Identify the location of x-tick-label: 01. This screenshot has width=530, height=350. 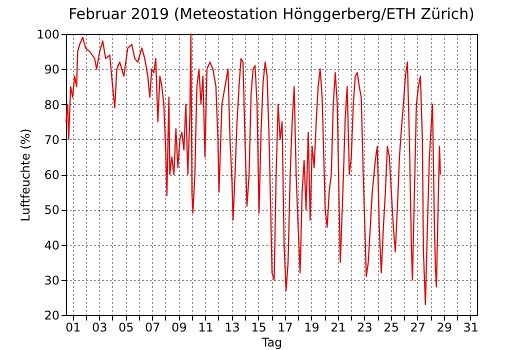
(73, 327).